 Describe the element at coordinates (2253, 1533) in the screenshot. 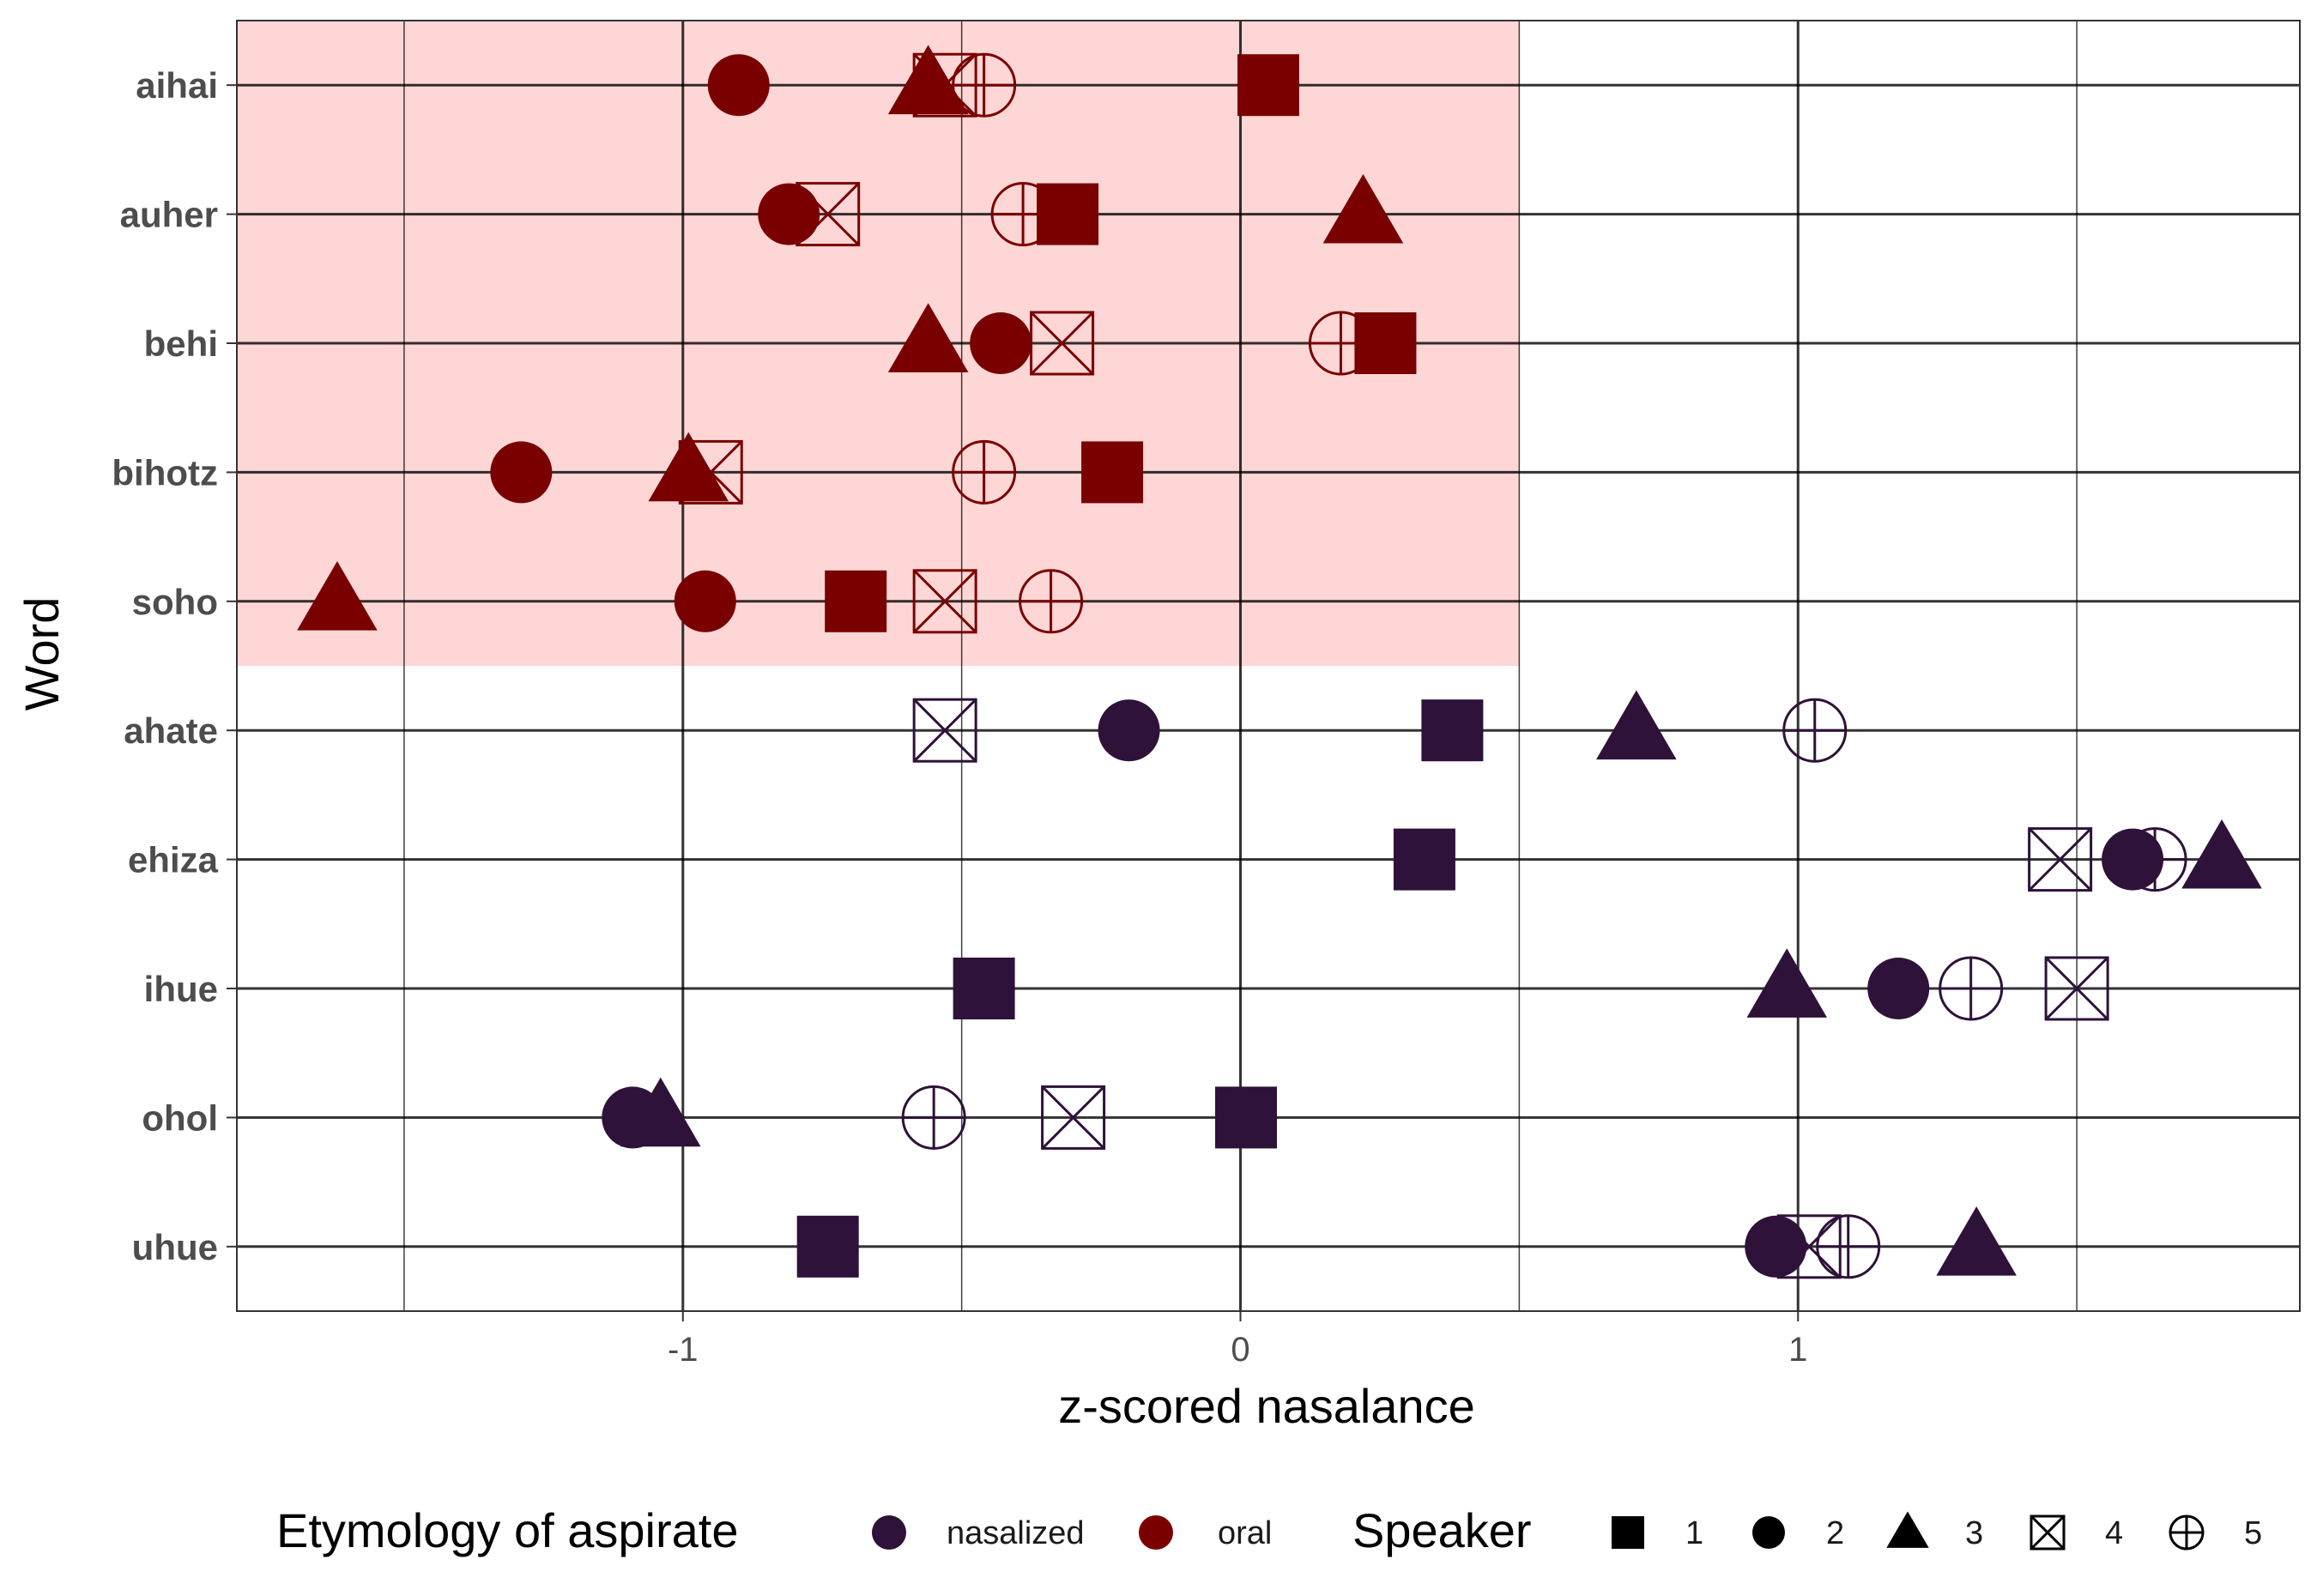

I see `legend-label-speaker-5: 5` at that location.